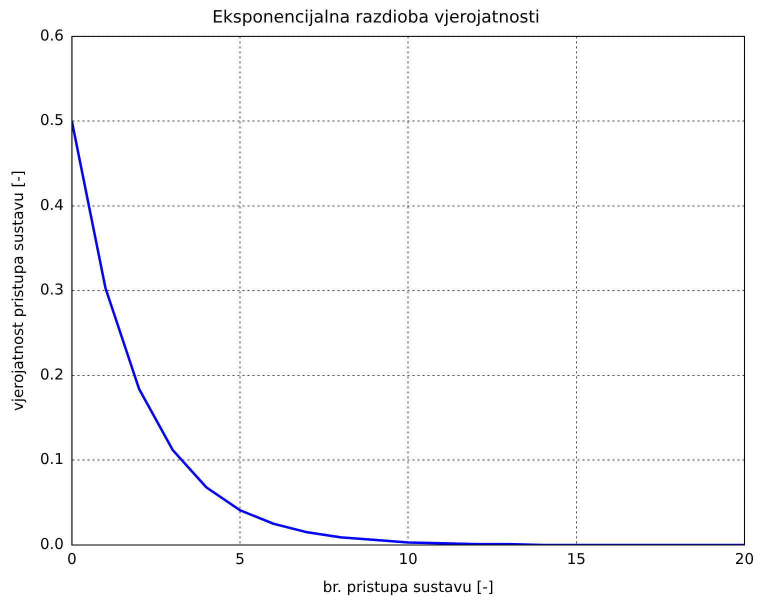 The image size is (760, 607). Describe the element at coordinates (240, 559) in the screenshot. I see `x-tick-label: 5` at that location.